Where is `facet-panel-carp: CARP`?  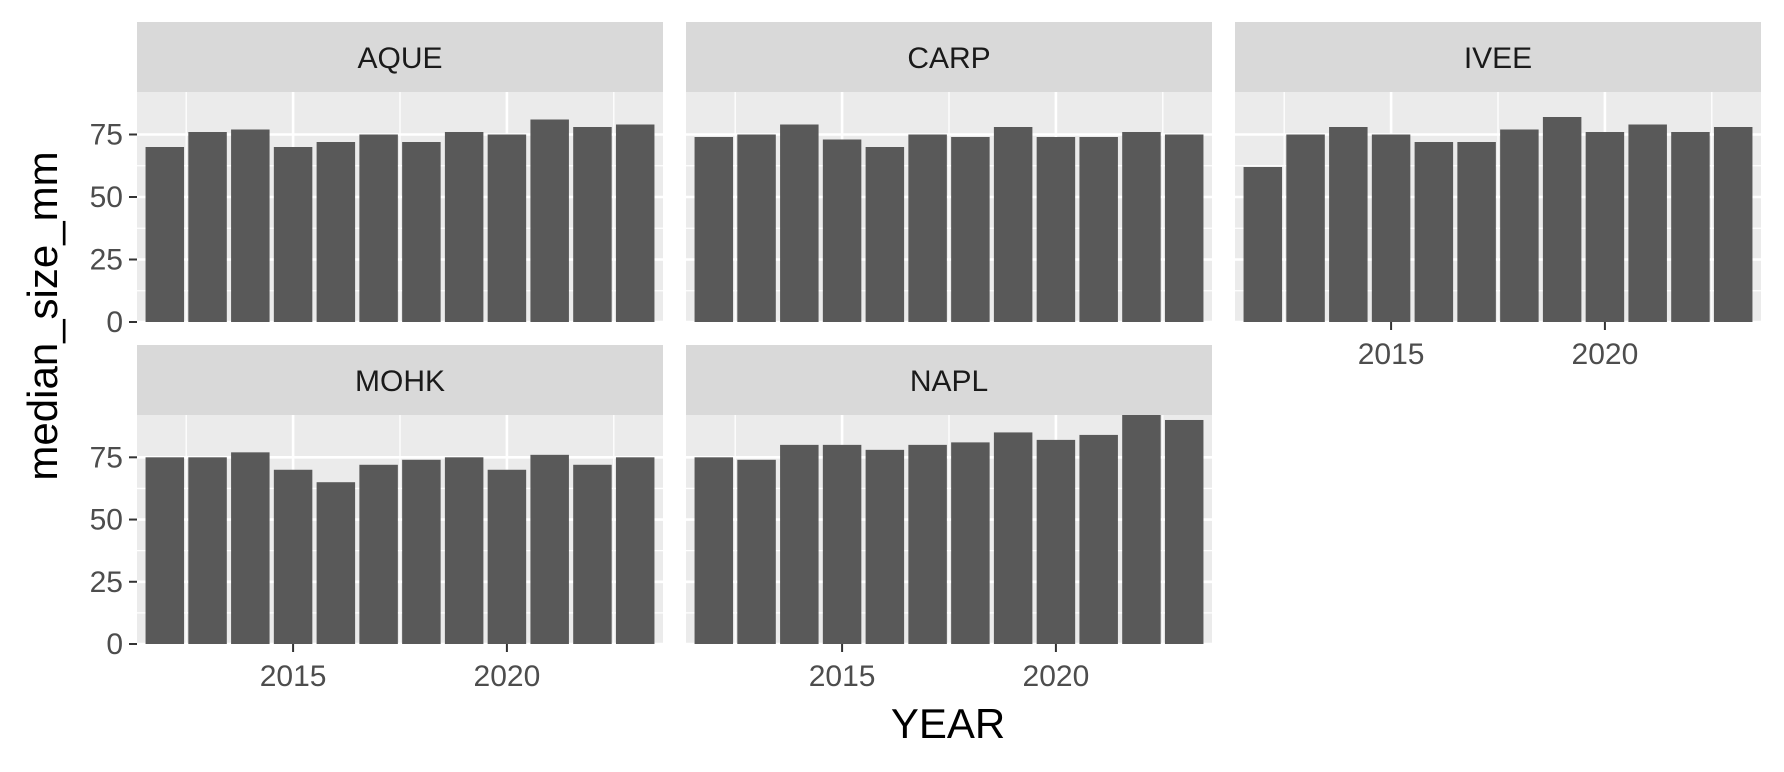
facet-panel-carp: CARP is located at coordinates (949, 173).